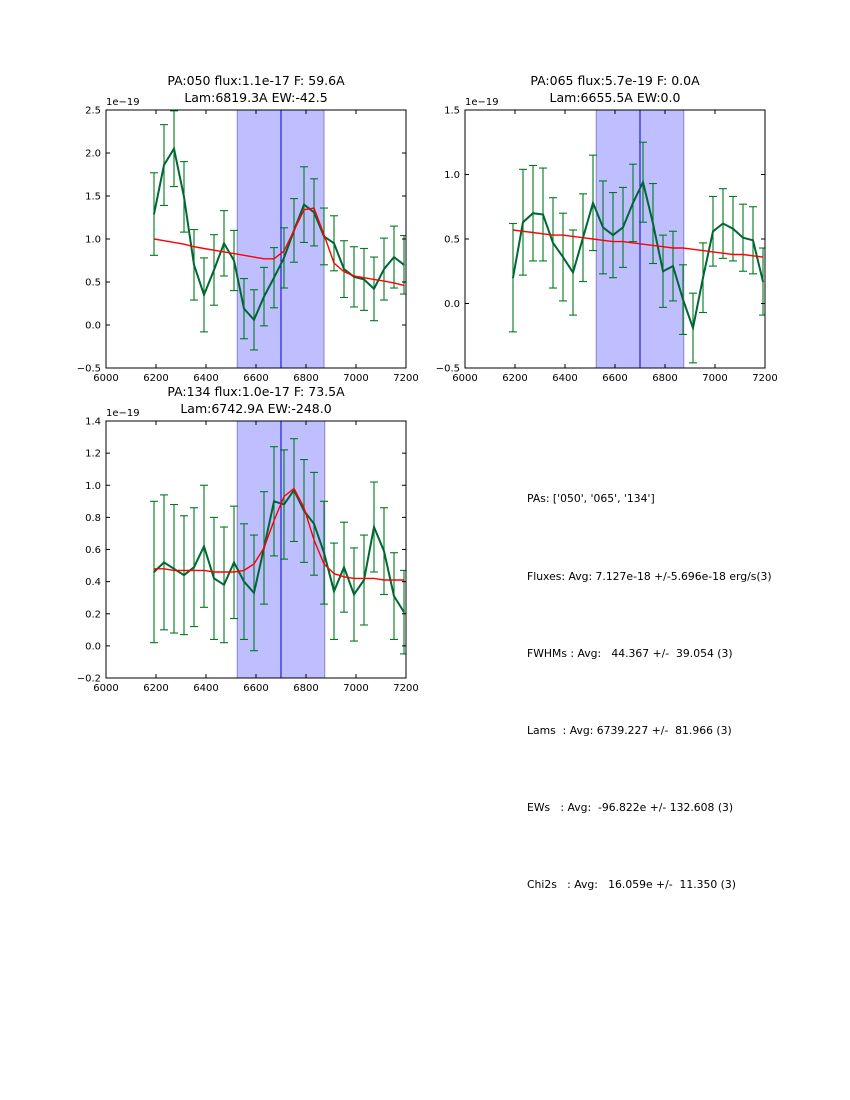 This screenshot has height=1100, width=850. Describe the element at coordinates (89, 369) in the screenshot. I see `y-tick-label: −0.5` at that location.